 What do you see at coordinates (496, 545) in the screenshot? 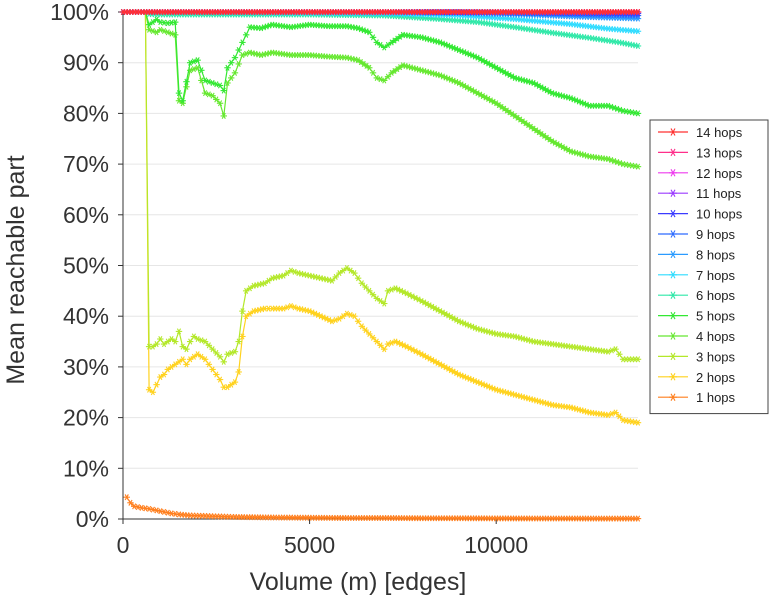
I see `x-tick-label: 10000` at bounding box center [496, 545].